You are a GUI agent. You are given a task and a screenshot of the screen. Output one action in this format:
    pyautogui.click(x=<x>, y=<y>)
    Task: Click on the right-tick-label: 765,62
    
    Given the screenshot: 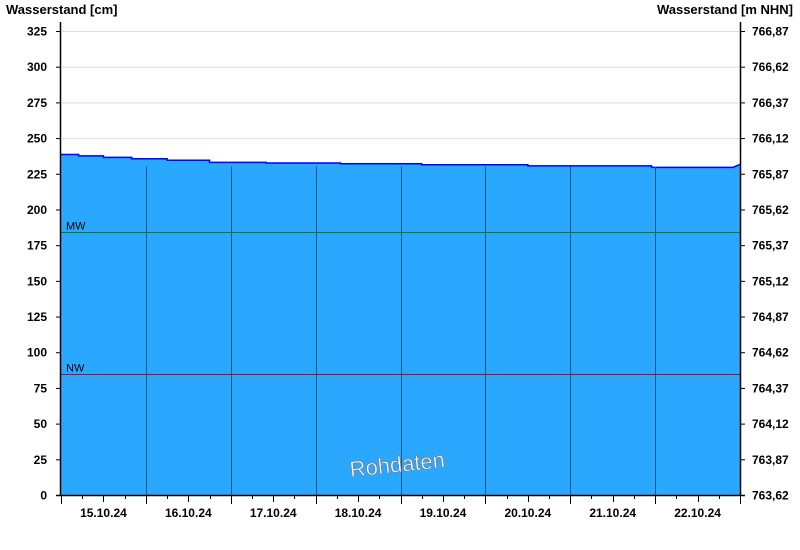 What is the action you would take?
    pyautogui.click(x=770, y=210)
    